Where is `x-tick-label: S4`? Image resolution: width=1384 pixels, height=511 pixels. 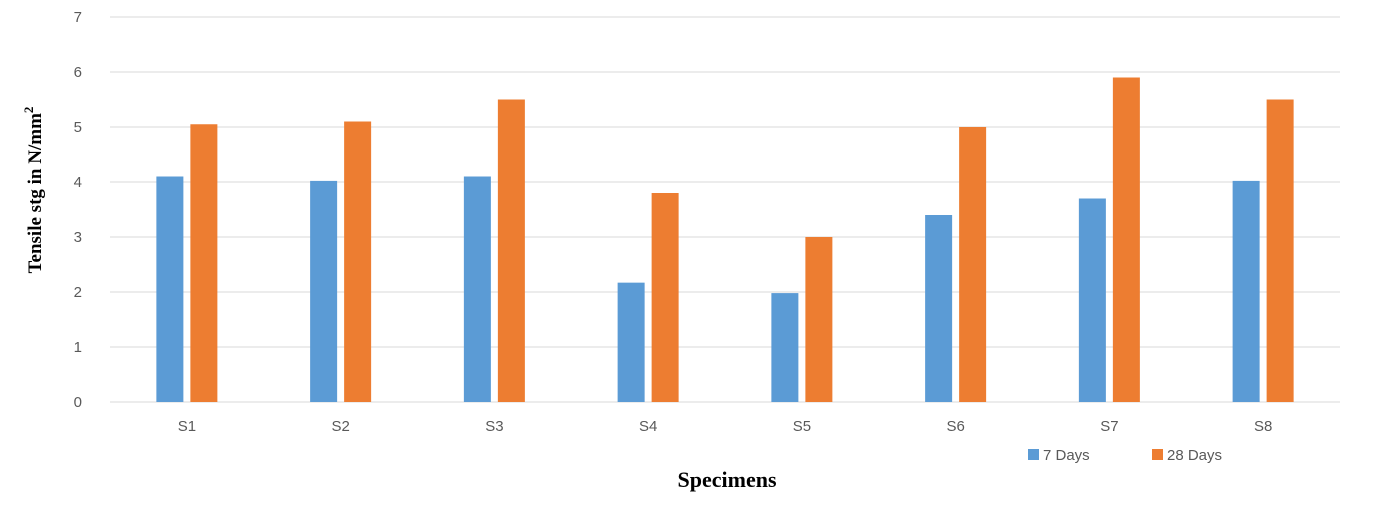
x-tick-label: S4 is located at coordinates (648, 426).